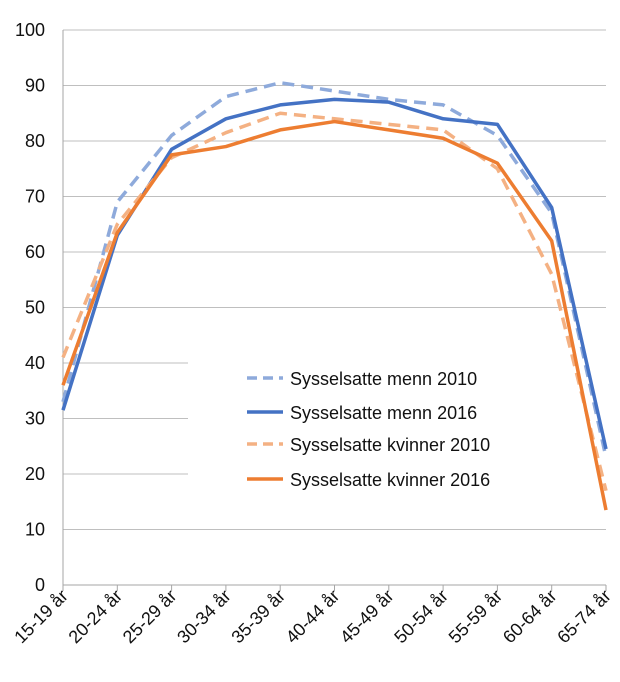 The image size is (620, 682). What do you see at coordinates (35, 363) in the screenshot?
I see `y-tick-label: 40` at bounding box center [35, 363].